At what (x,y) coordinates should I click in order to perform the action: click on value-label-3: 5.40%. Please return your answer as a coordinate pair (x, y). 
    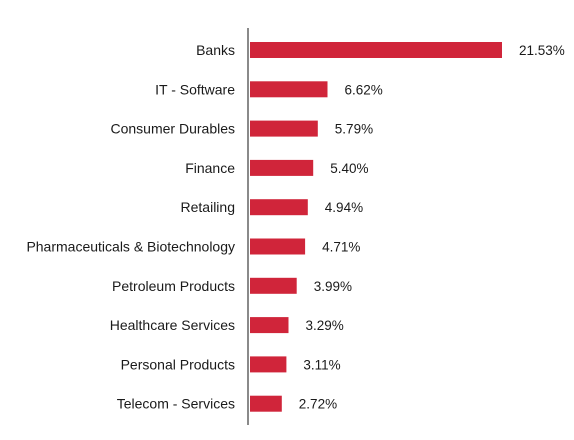
    Looking at the image, I should click on (349, 168).